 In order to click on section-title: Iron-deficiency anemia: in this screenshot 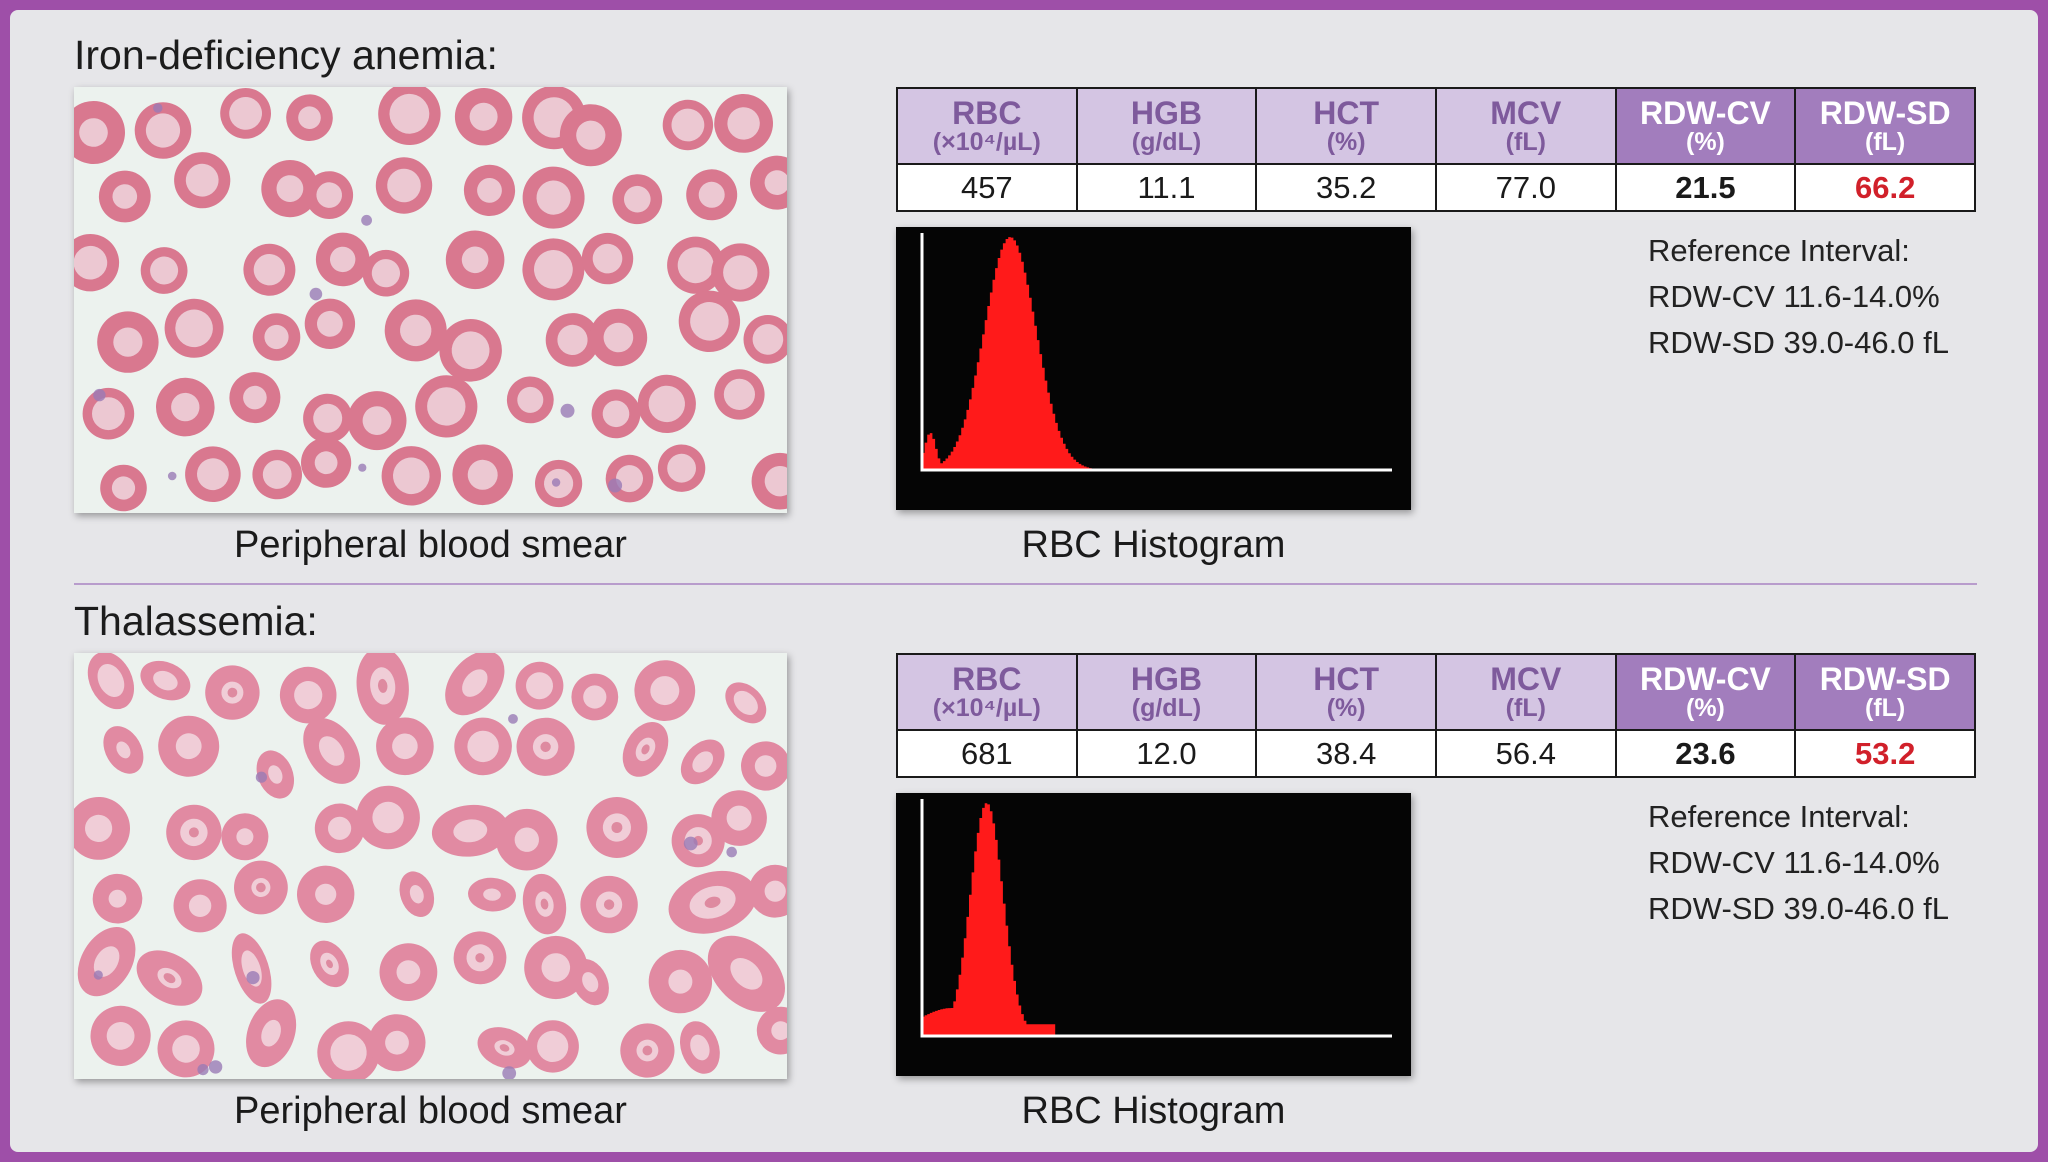, I will do `click(286, 55)`.